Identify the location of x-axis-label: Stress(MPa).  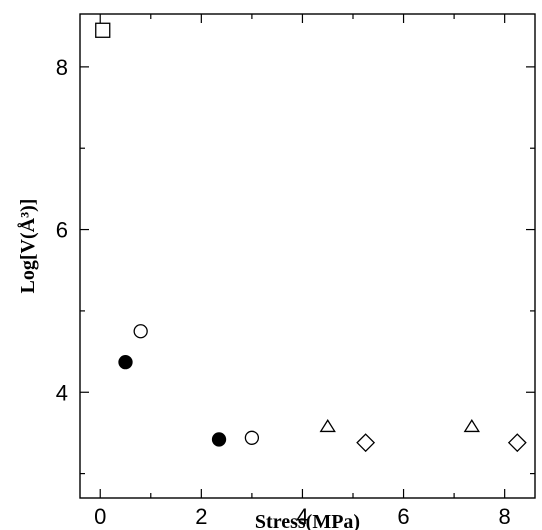
(307, 520).